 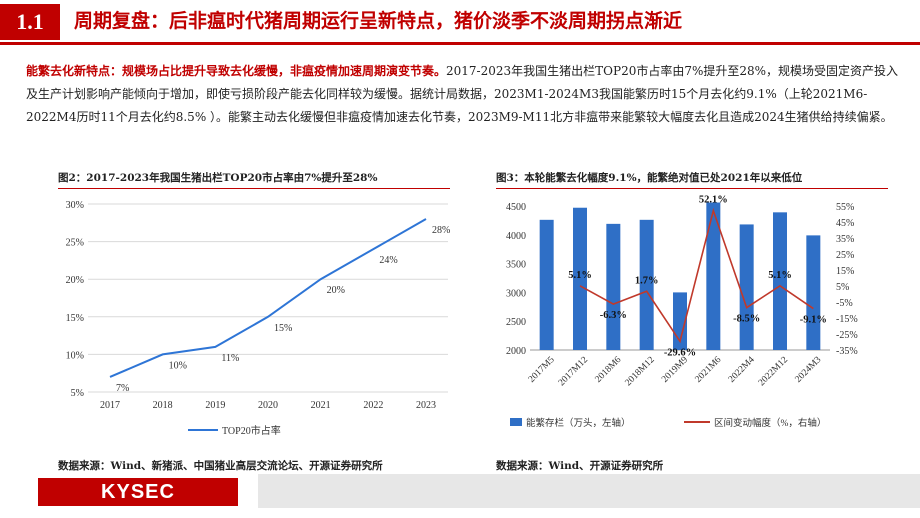 I want to click on share-data-label: 15%, so click(x=283, y=328).